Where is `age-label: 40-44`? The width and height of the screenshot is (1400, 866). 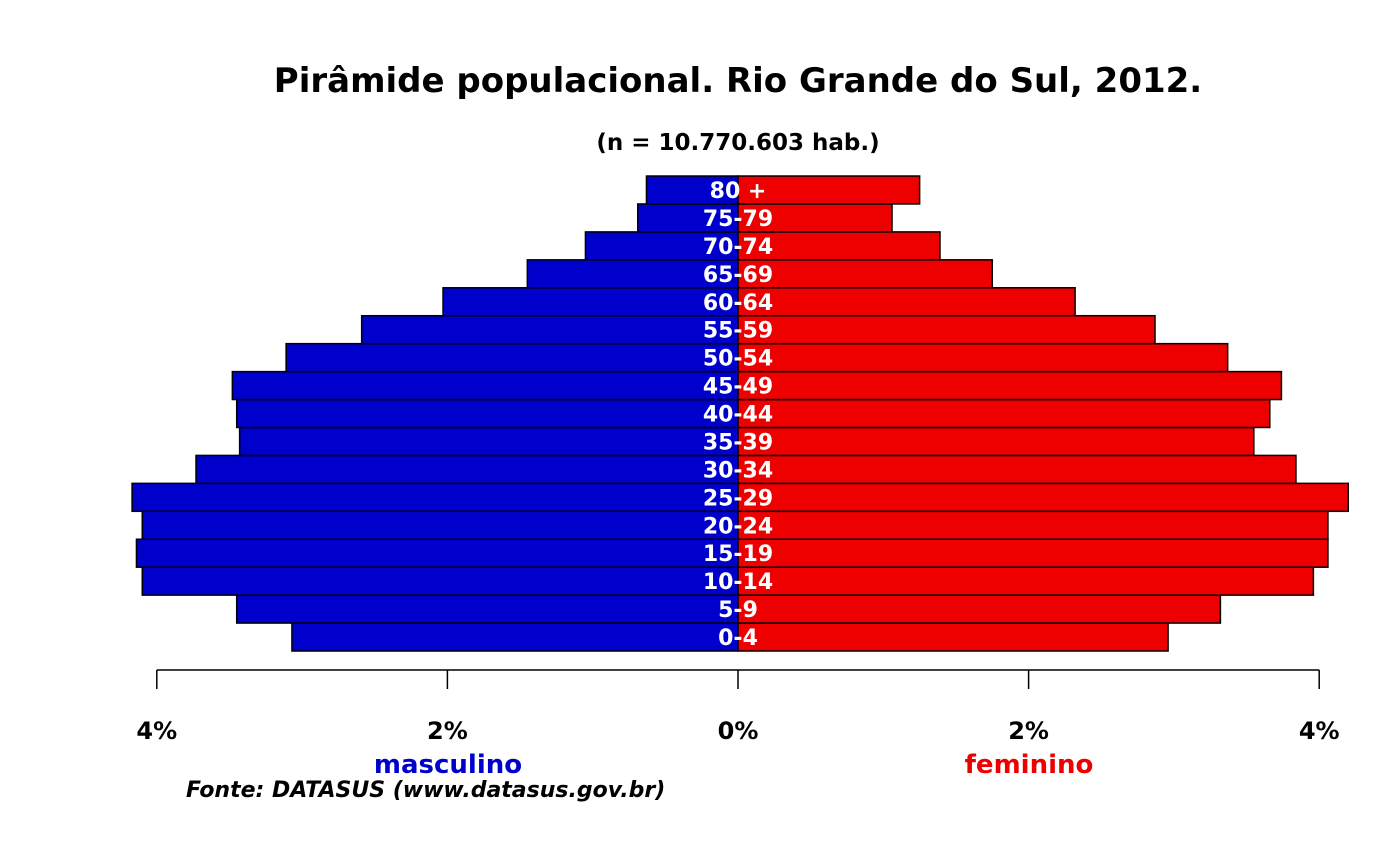 age-label: 40-44 is located at coordinates (738, 415).